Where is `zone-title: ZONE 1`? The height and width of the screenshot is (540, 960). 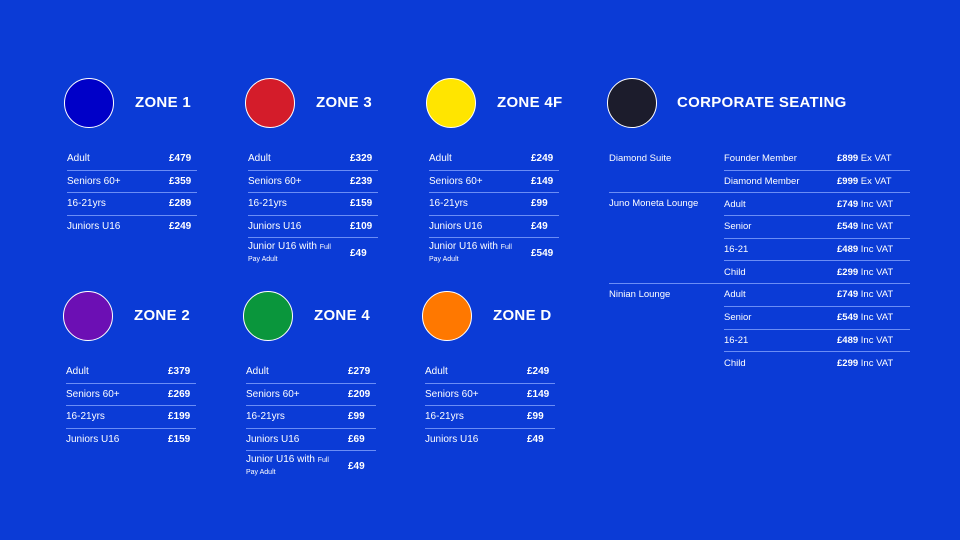 zone-title: ZONE 1 is located at coordinates (163, 102).